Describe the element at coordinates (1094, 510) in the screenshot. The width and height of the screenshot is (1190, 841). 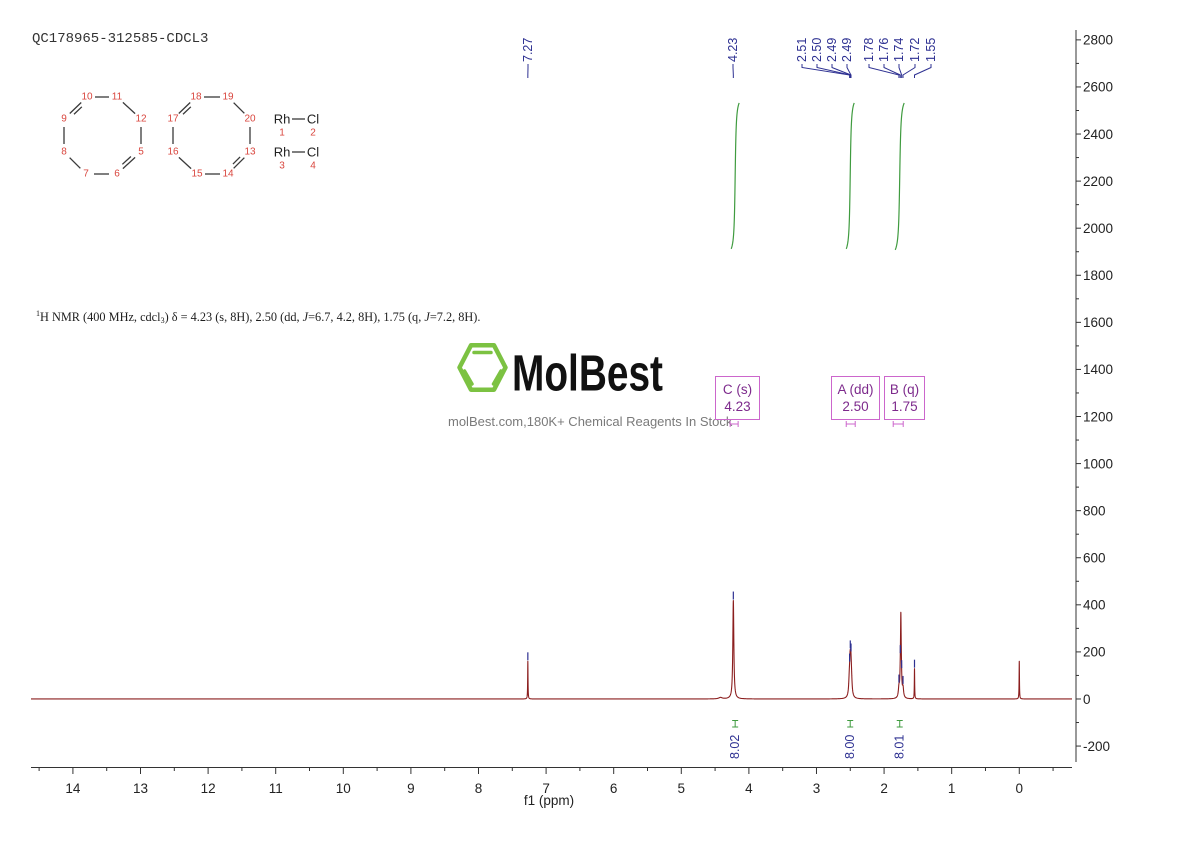
I see `y-tick-label: 800` at that location.